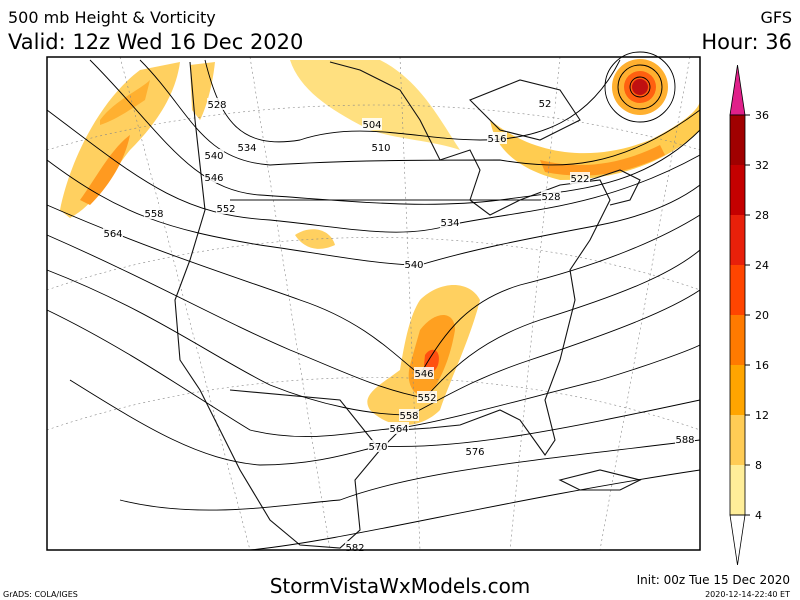 The width and height of the screenshot is (800, 600). I want to click on colorbar-label: 32, so click(762, 165).